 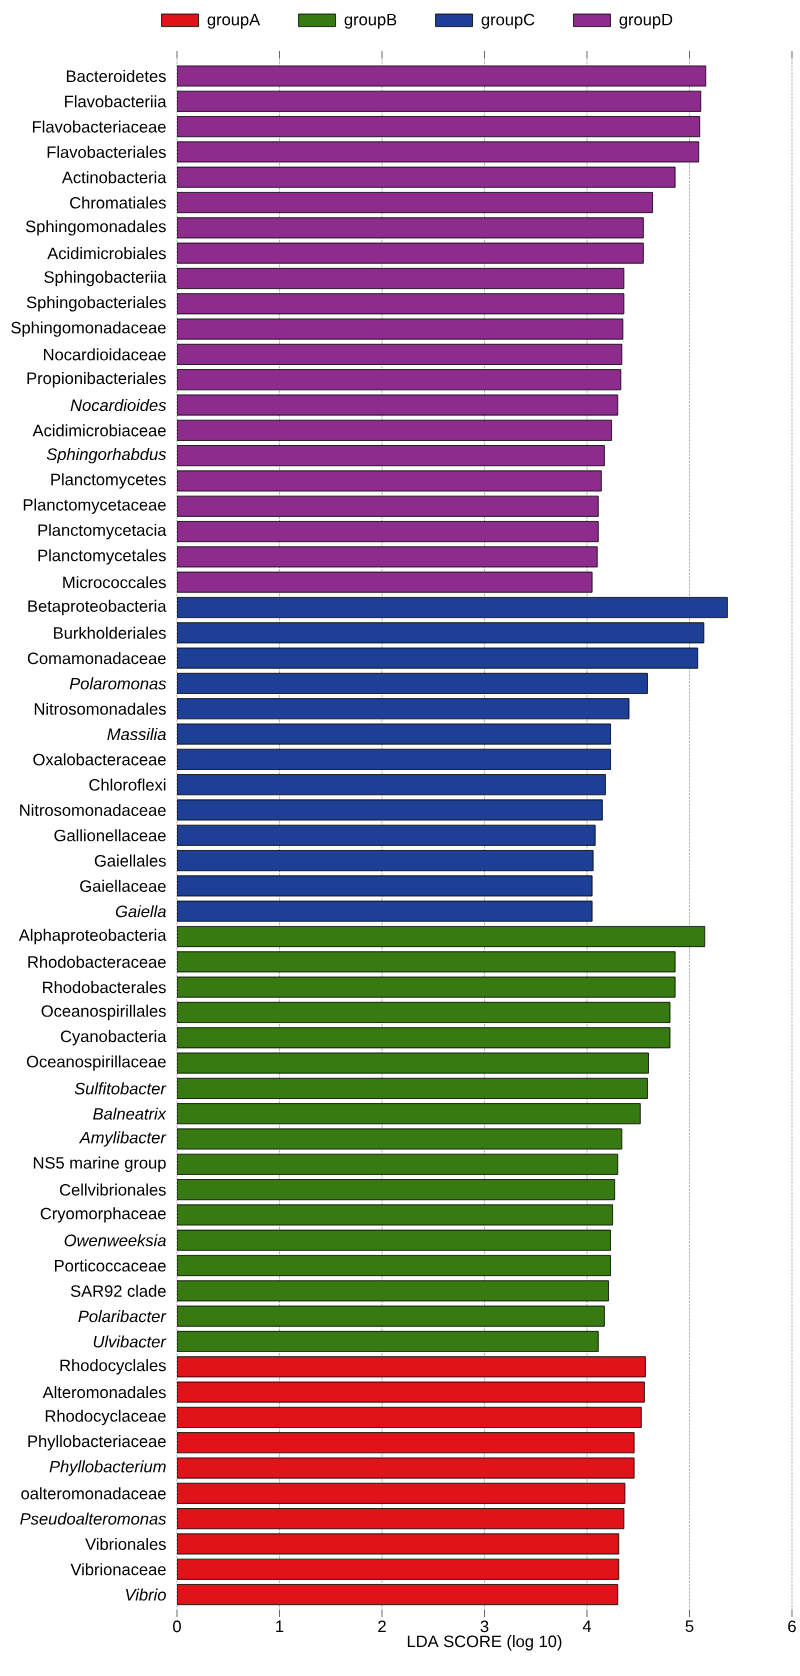 I want to click on y-tick-label: Oceanospirillaceae, so click(x=96, y=1063).